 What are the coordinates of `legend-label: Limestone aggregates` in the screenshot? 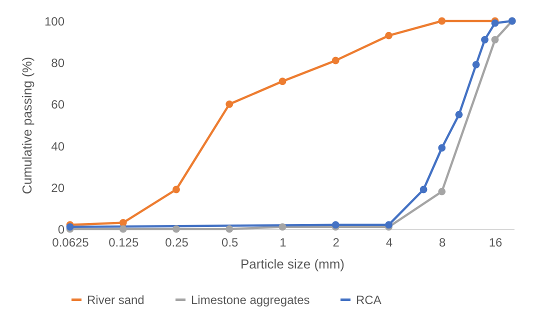 It's located at (250, 299).